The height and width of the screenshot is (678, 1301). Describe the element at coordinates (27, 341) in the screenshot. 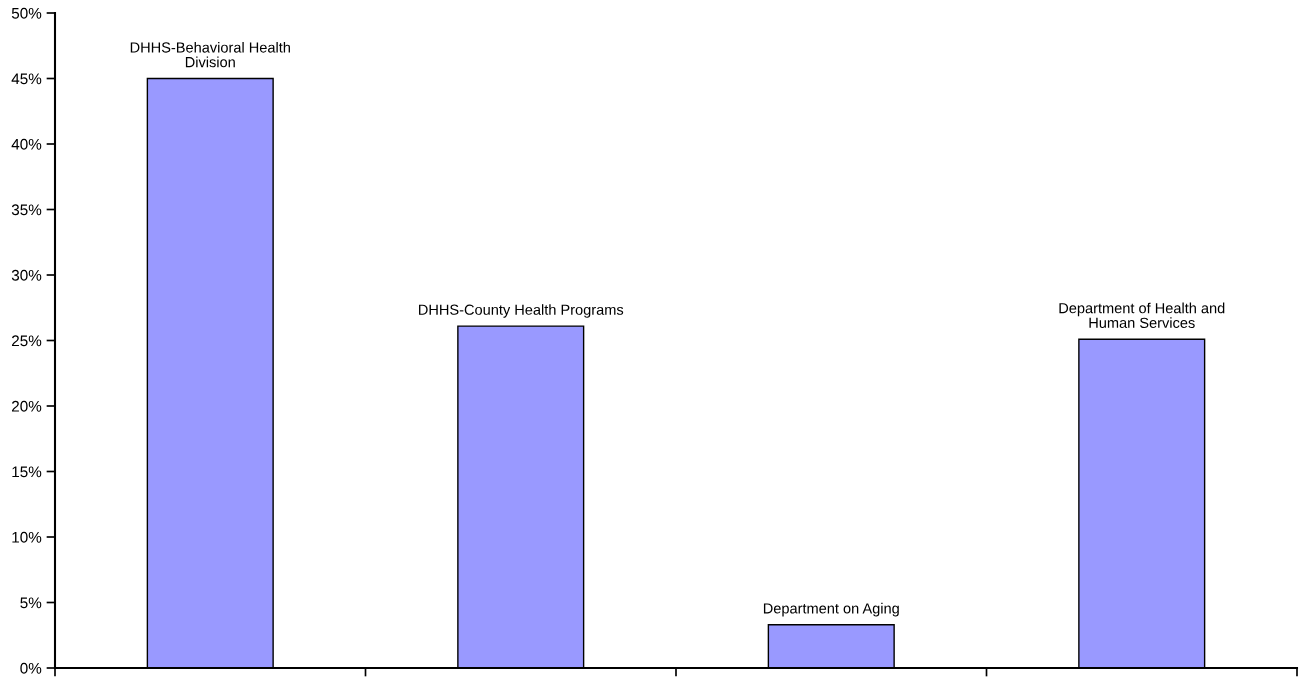

I see `y-tick-label: 25%` at that location.